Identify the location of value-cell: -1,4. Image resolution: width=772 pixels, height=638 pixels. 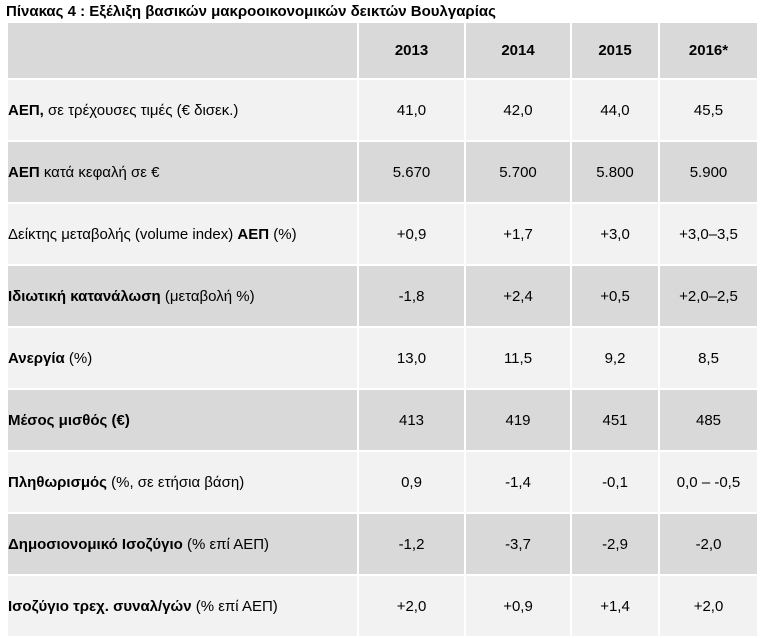
(518, 482).